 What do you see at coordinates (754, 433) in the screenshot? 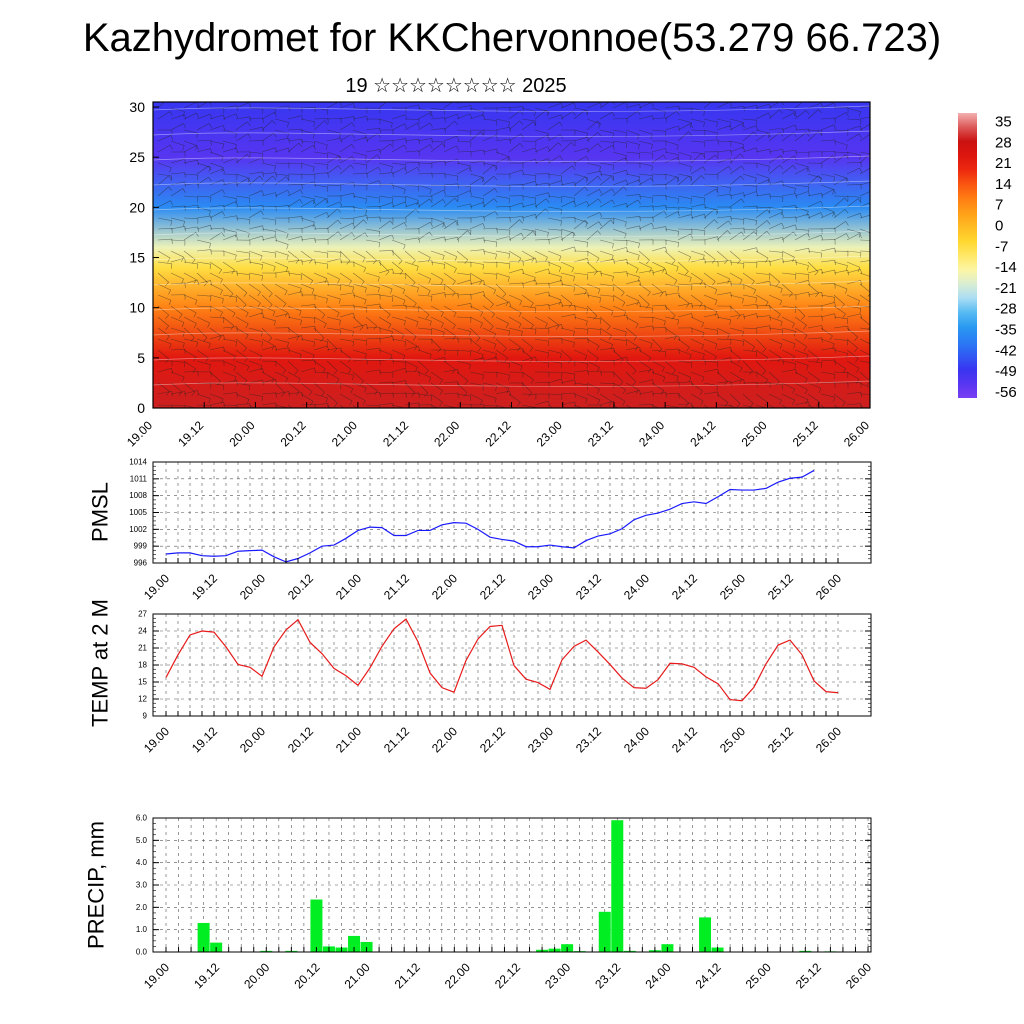
I see `x-tick-label: 25.00` at bounding box center [754, 433].